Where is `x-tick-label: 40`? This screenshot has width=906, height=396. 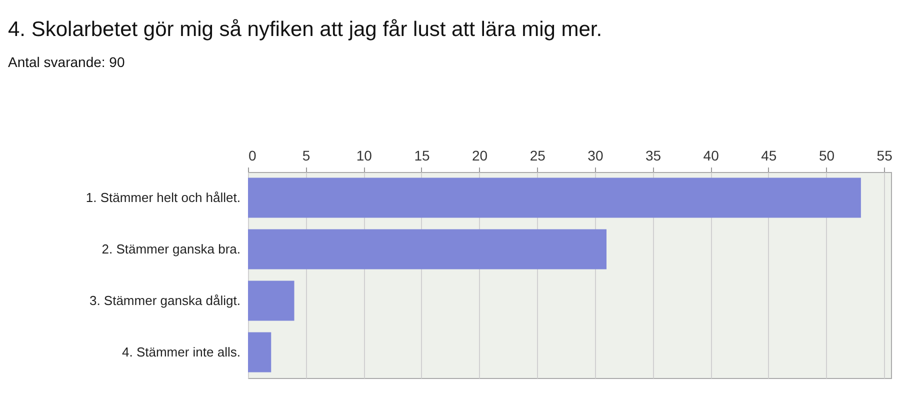
x-tick-label: 40 is located at coordinates (711, 156).